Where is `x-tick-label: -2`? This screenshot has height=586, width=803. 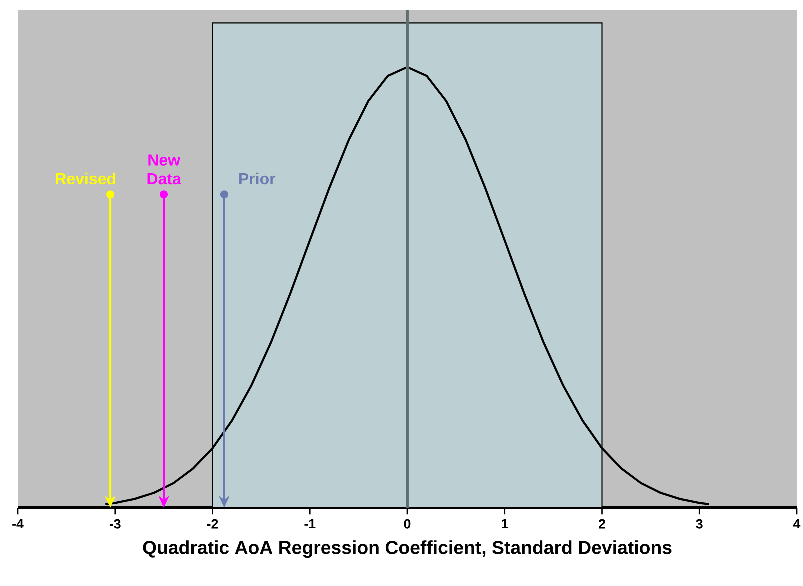 x-tick-label: -2 is located at coordinates (212, 524).